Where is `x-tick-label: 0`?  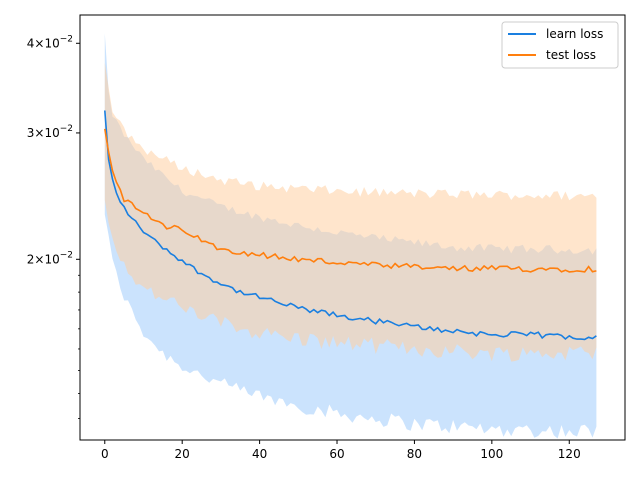 x-tick-label: 0 is located at coordinates (105, 454).